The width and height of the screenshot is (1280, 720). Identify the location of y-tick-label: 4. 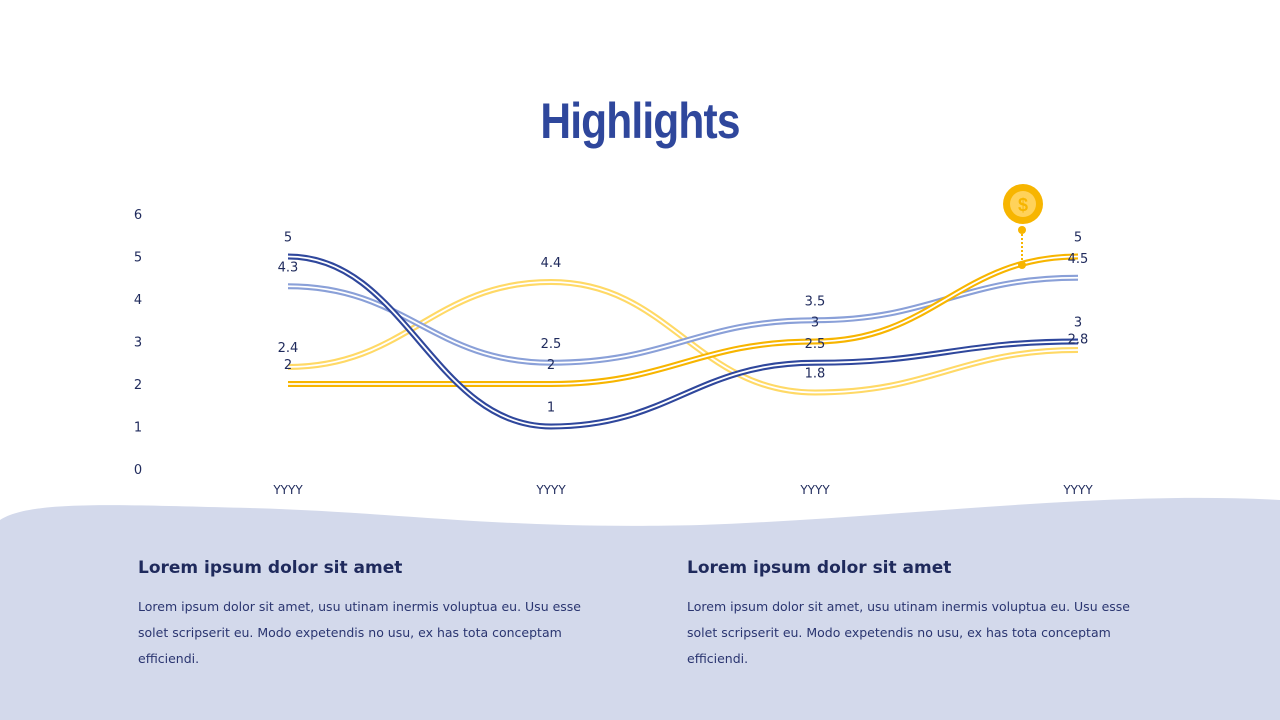
(138, 300).